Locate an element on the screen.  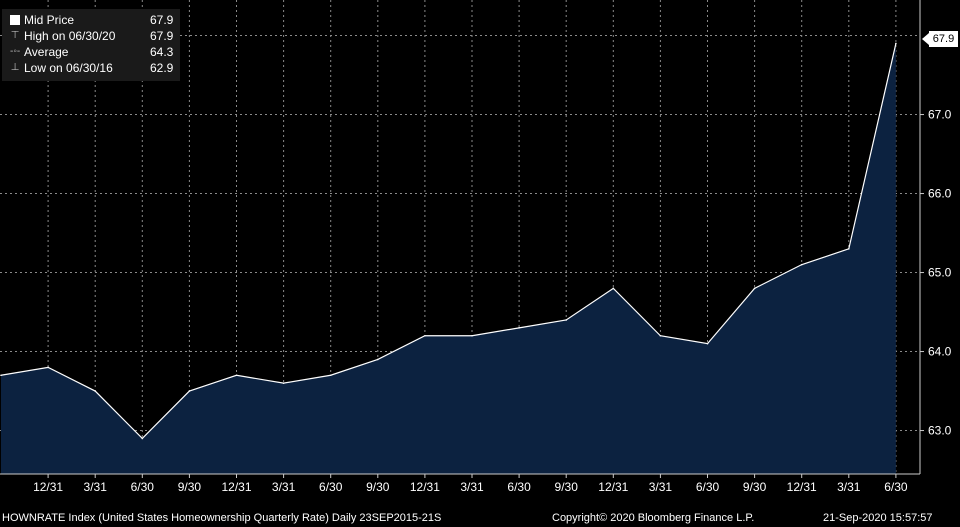
legend-label: Average is located at coordinates (46, 52).